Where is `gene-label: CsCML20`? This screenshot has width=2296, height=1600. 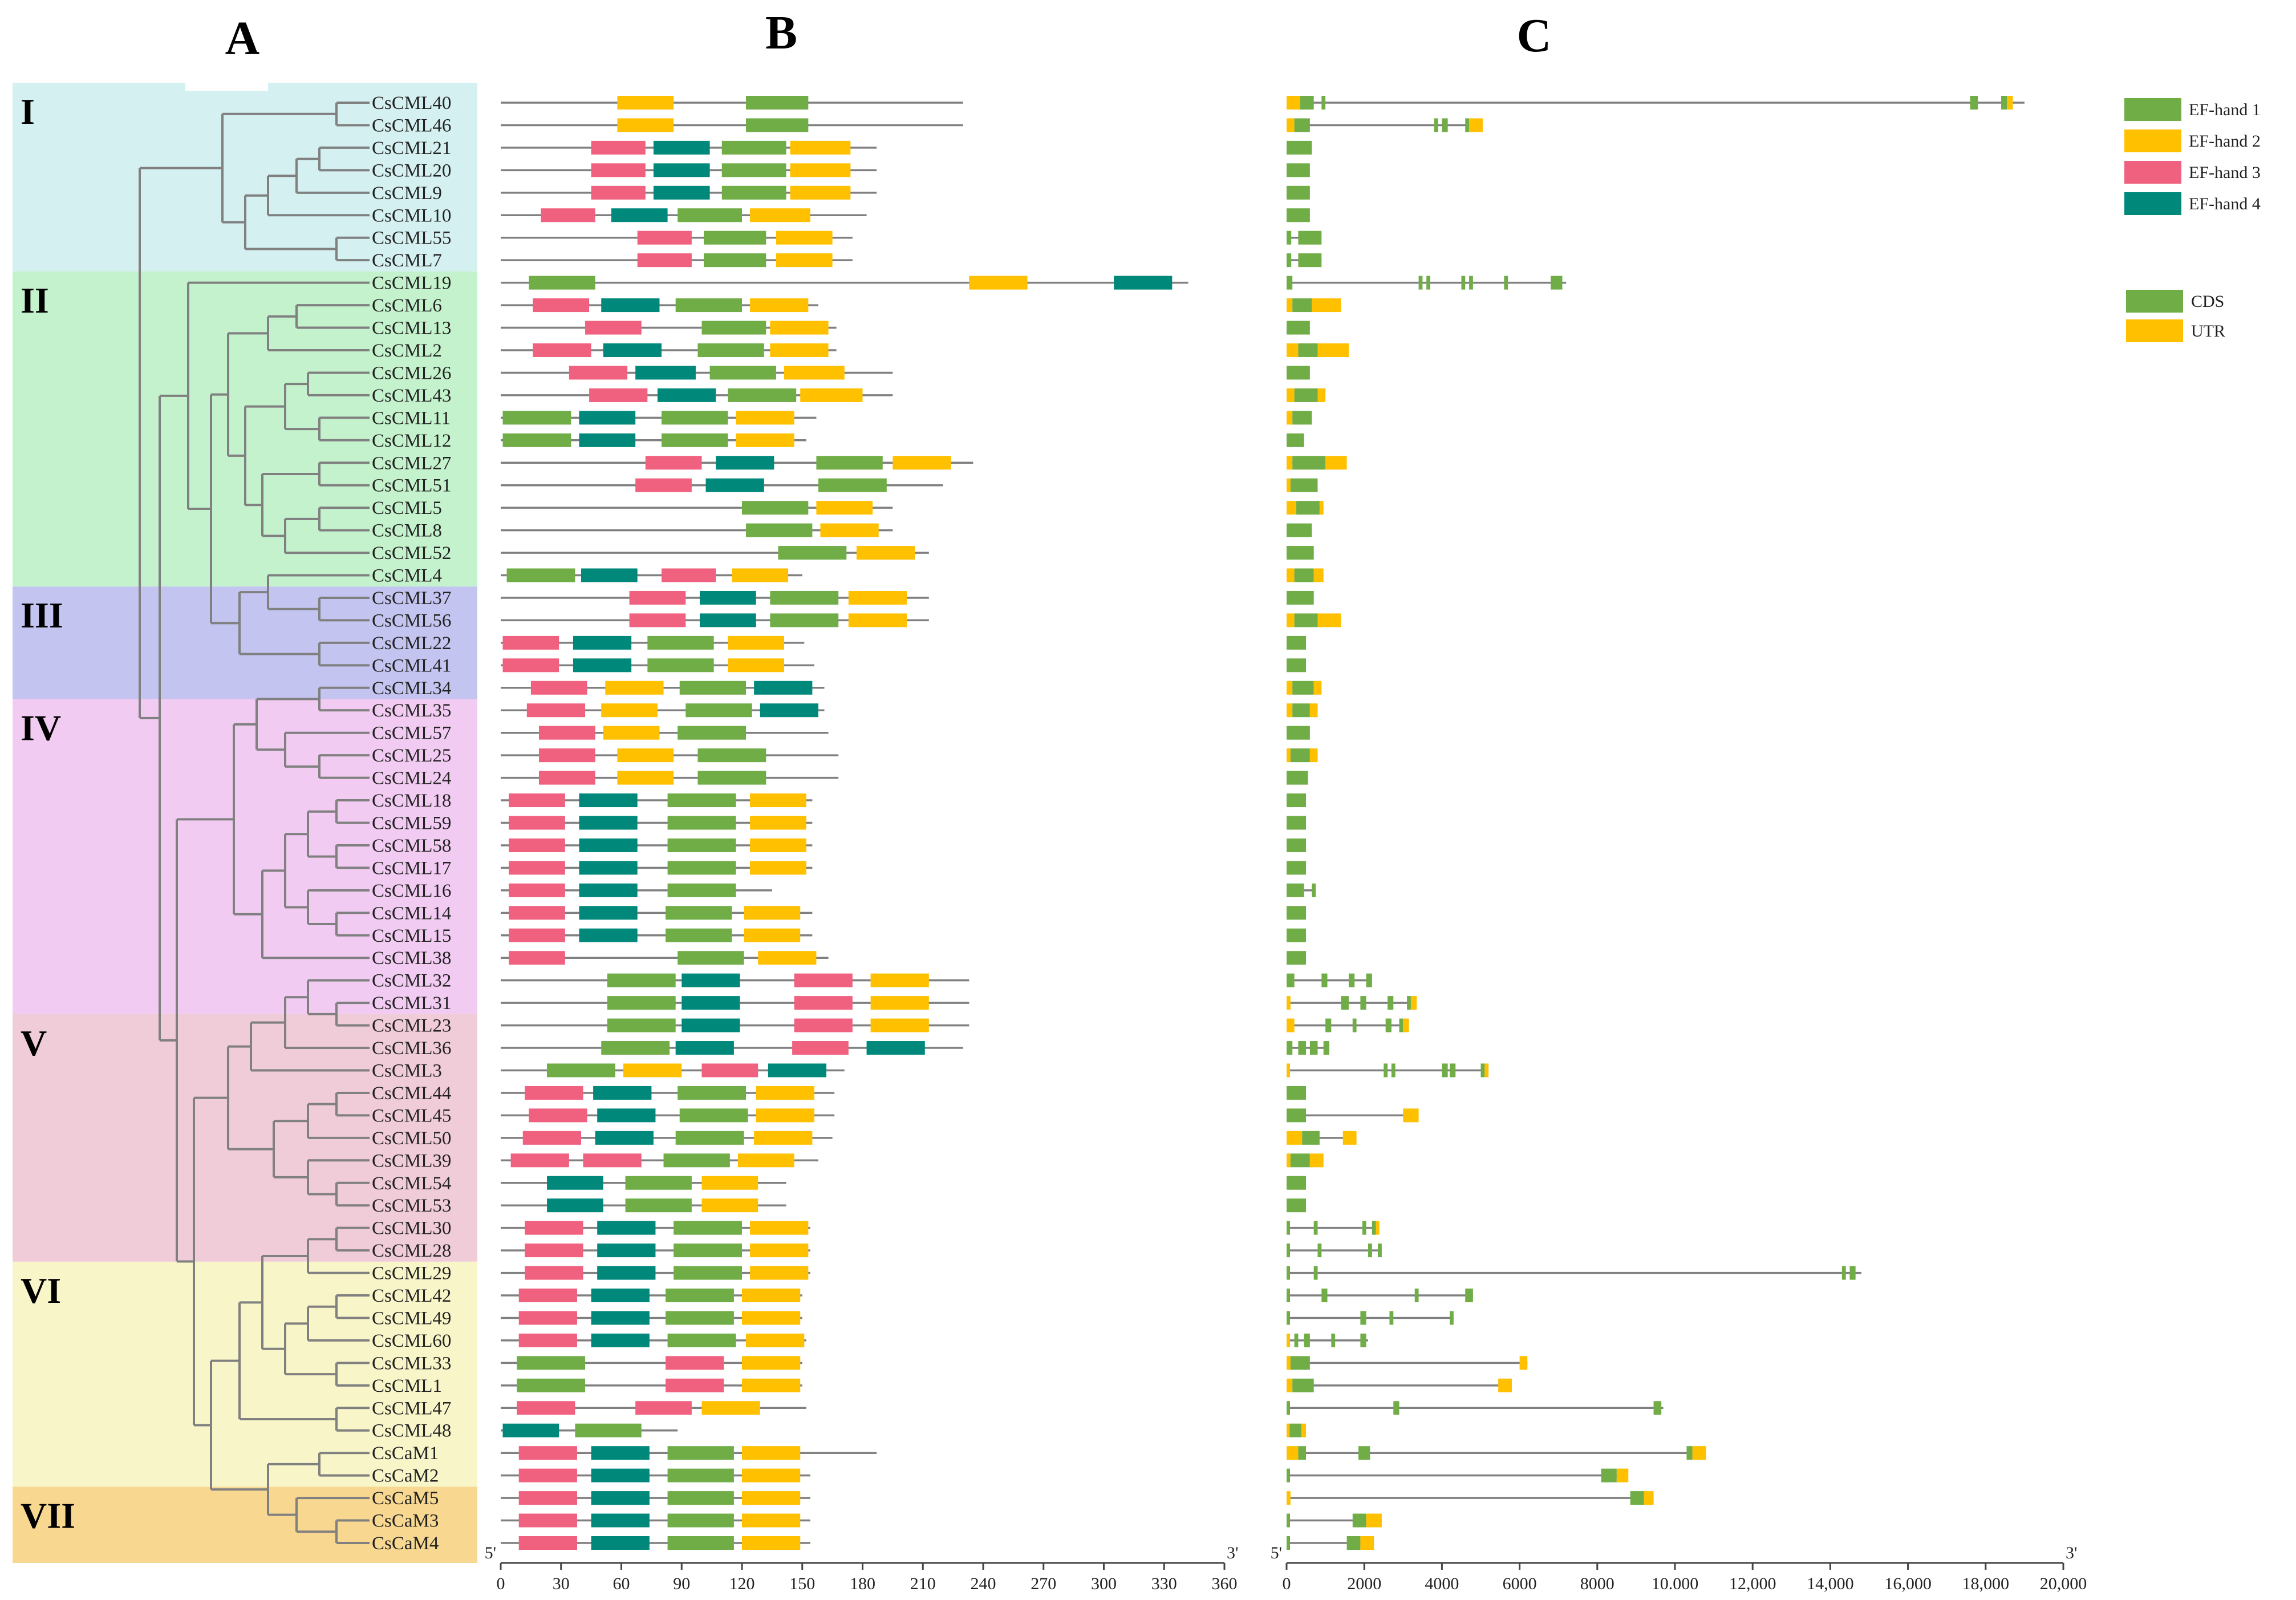
gene-label: CsCML20 is located at coordinates (411, 171).